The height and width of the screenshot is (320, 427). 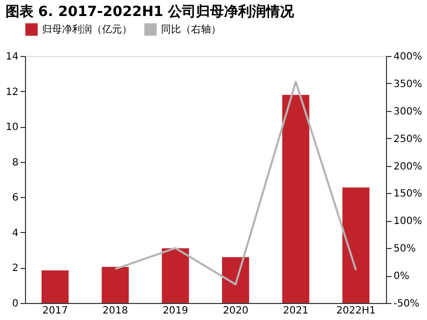 What do you see at coordinates (12, 128) in the screenshot?
I see `y-tick-label: 10` at bounding box center [12, 128].